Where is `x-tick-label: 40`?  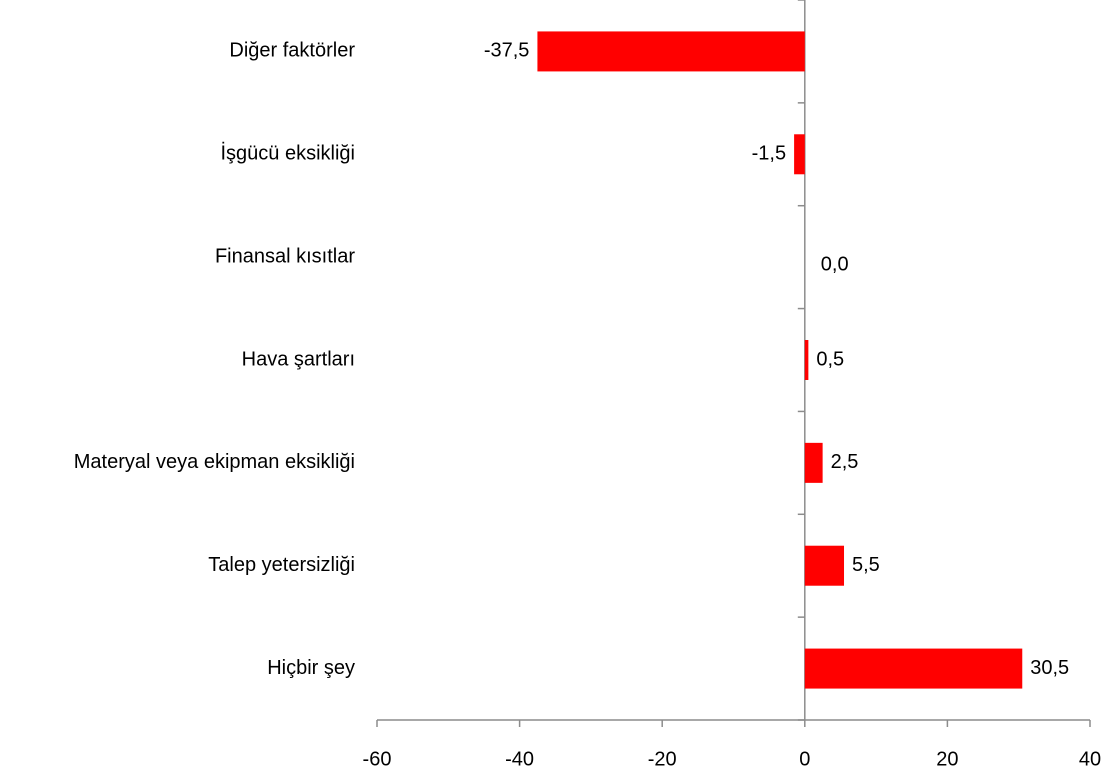 x-tick-label: 40 is located at coordinates (1090, 759).